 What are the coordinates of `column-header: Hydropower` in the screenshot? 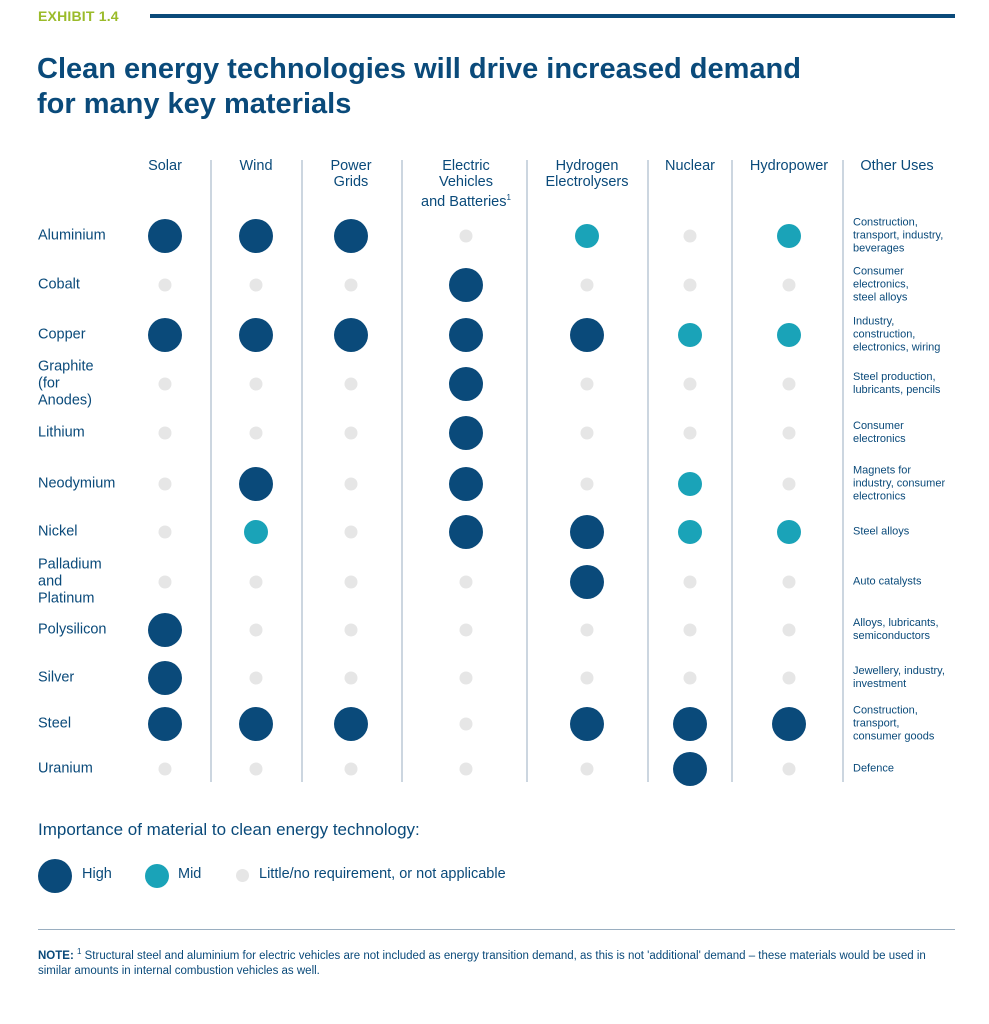 It's located at (789, 166).